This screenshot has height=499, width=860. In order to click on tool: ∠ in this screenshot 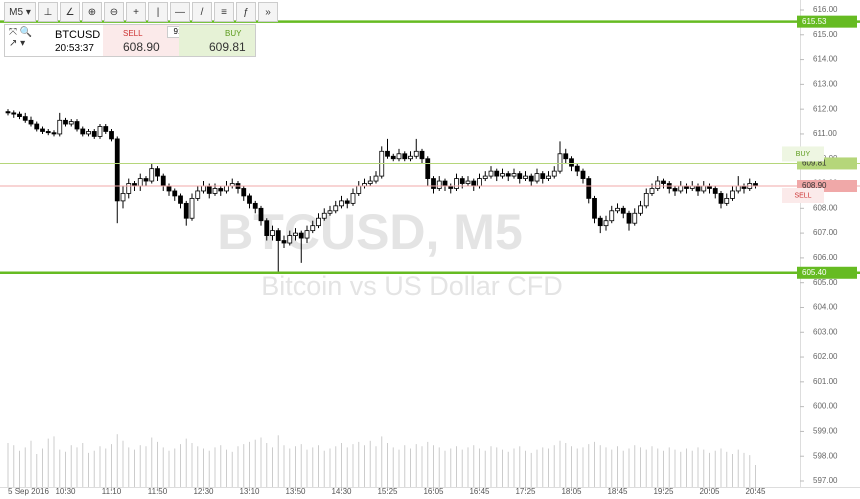, I will do `click(70, 12)`.